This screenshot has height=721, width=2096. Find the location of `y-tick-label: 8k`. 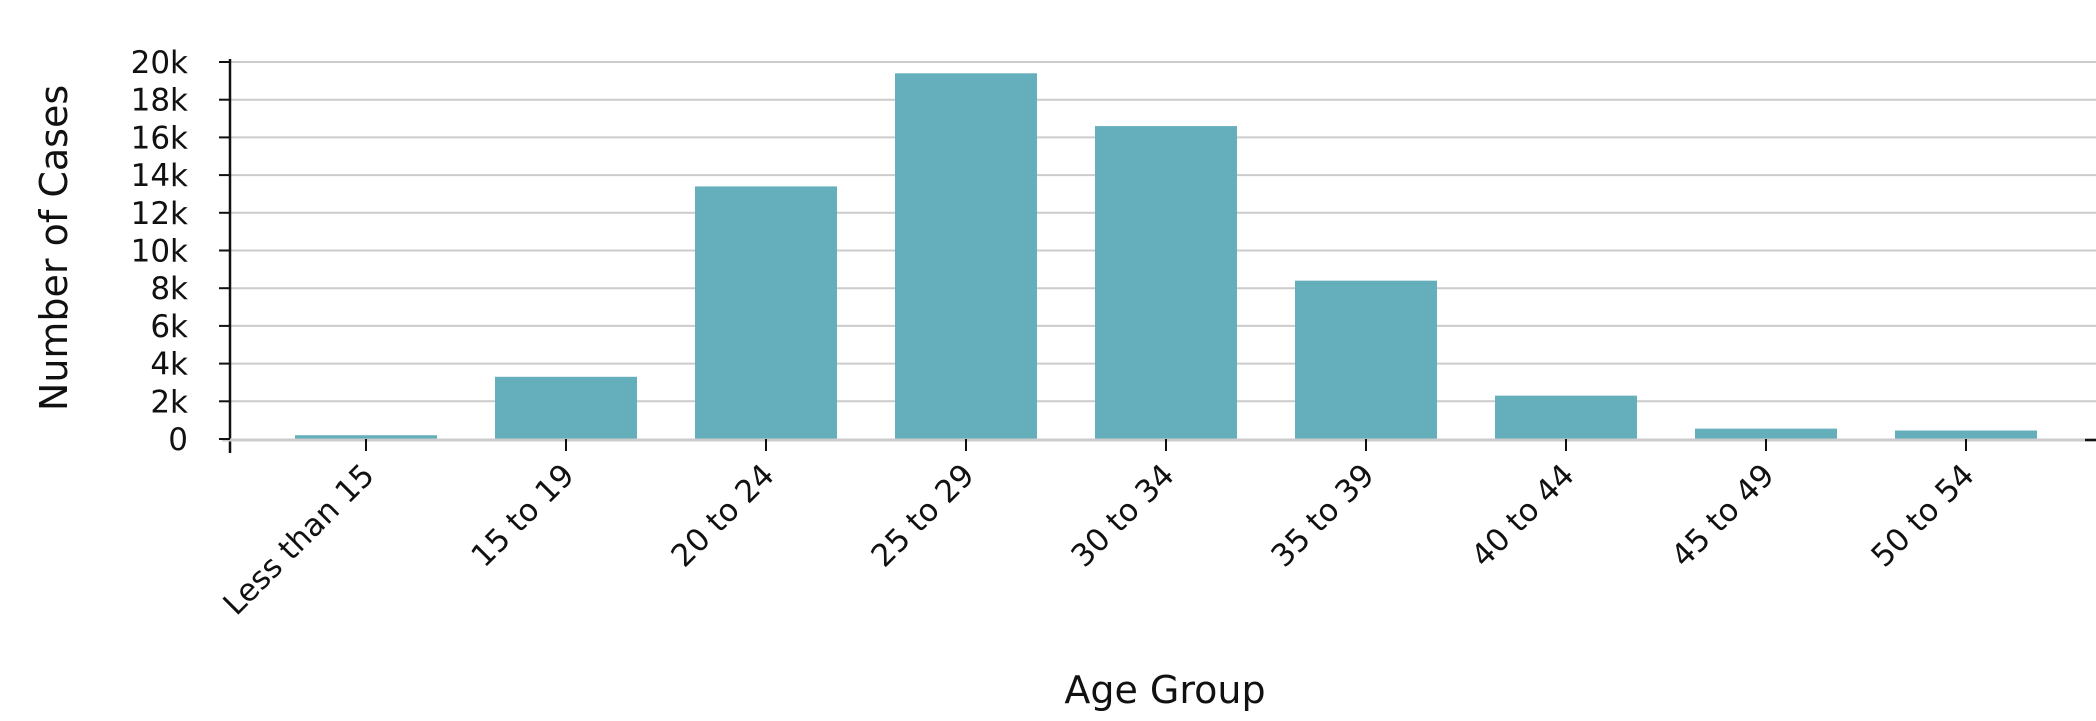

y-tick-label: 8k is located at coordinates (169, 289).